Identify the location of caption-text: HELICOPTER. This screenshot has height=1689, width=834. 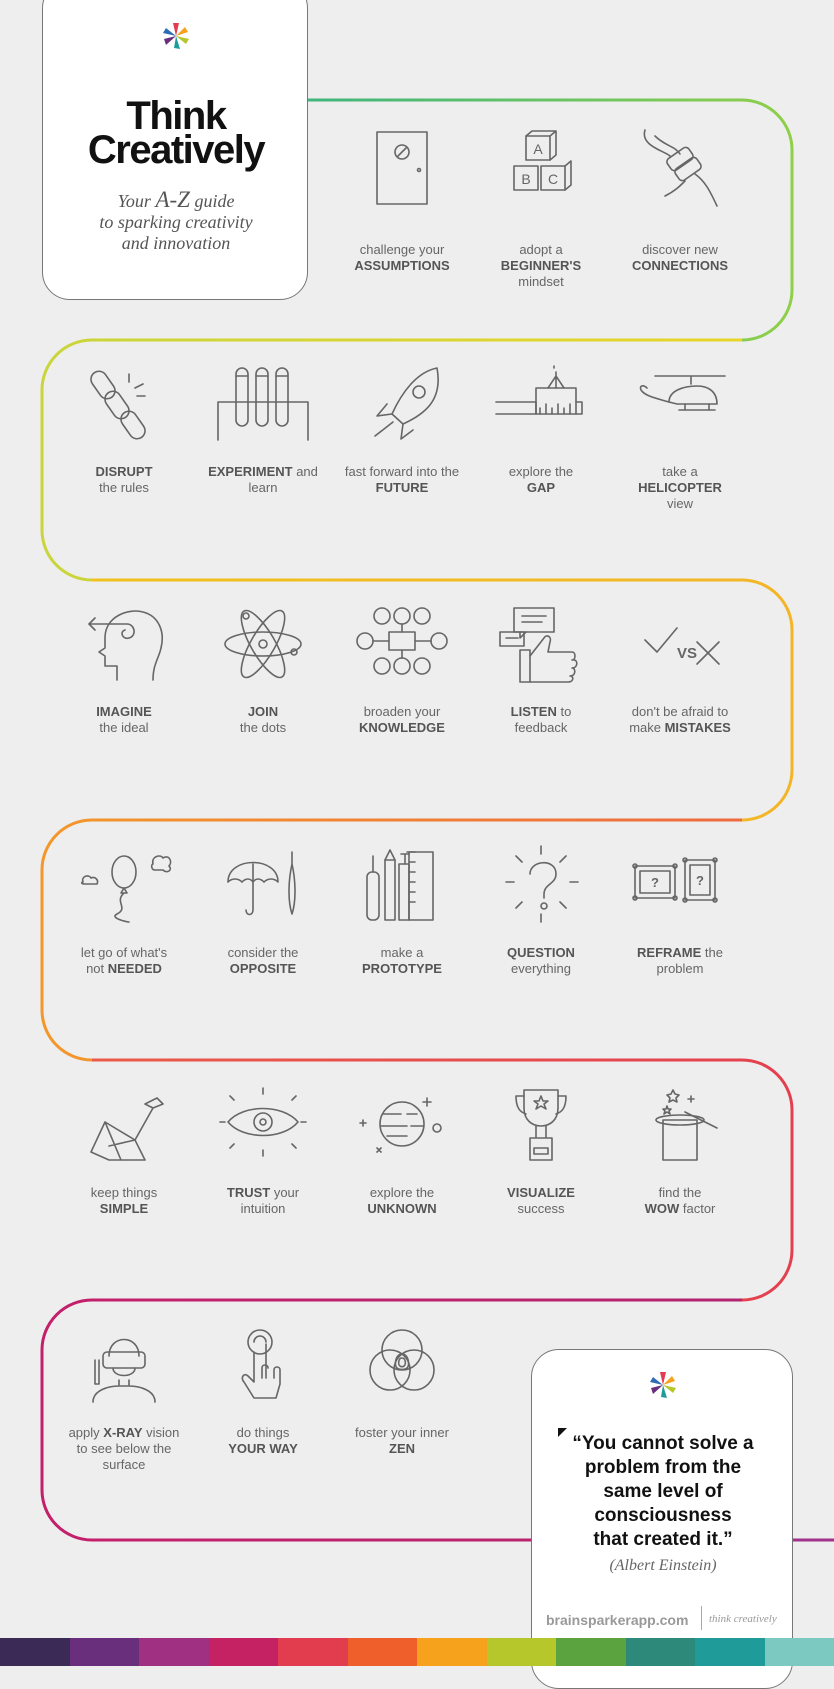
(680, 487).